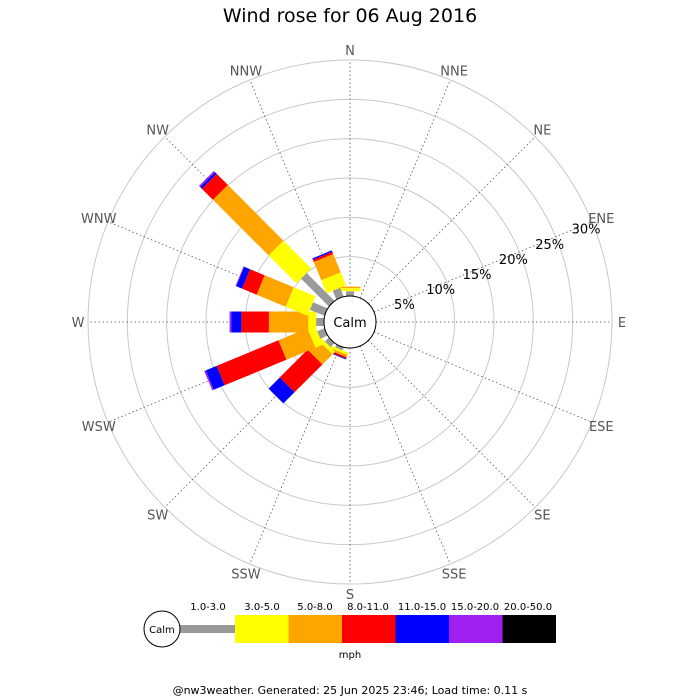  I want to click on radial-tick-label: 30%, so click(586, 230).